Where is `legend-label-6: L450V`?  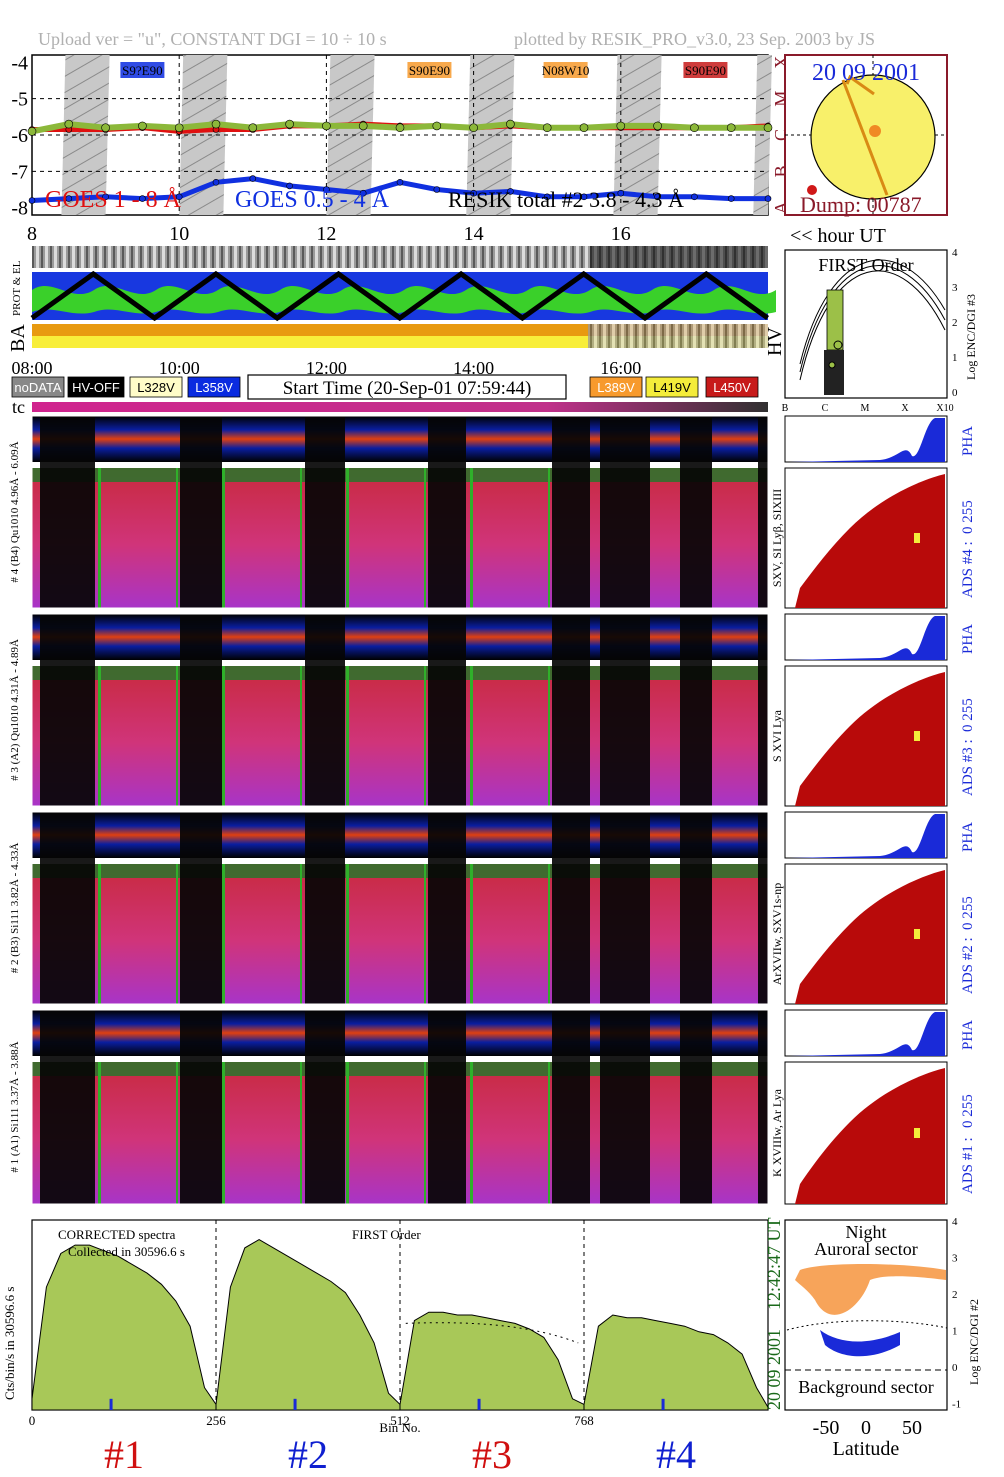 legend-label-6: L450V is located at coordinates (732, 387).